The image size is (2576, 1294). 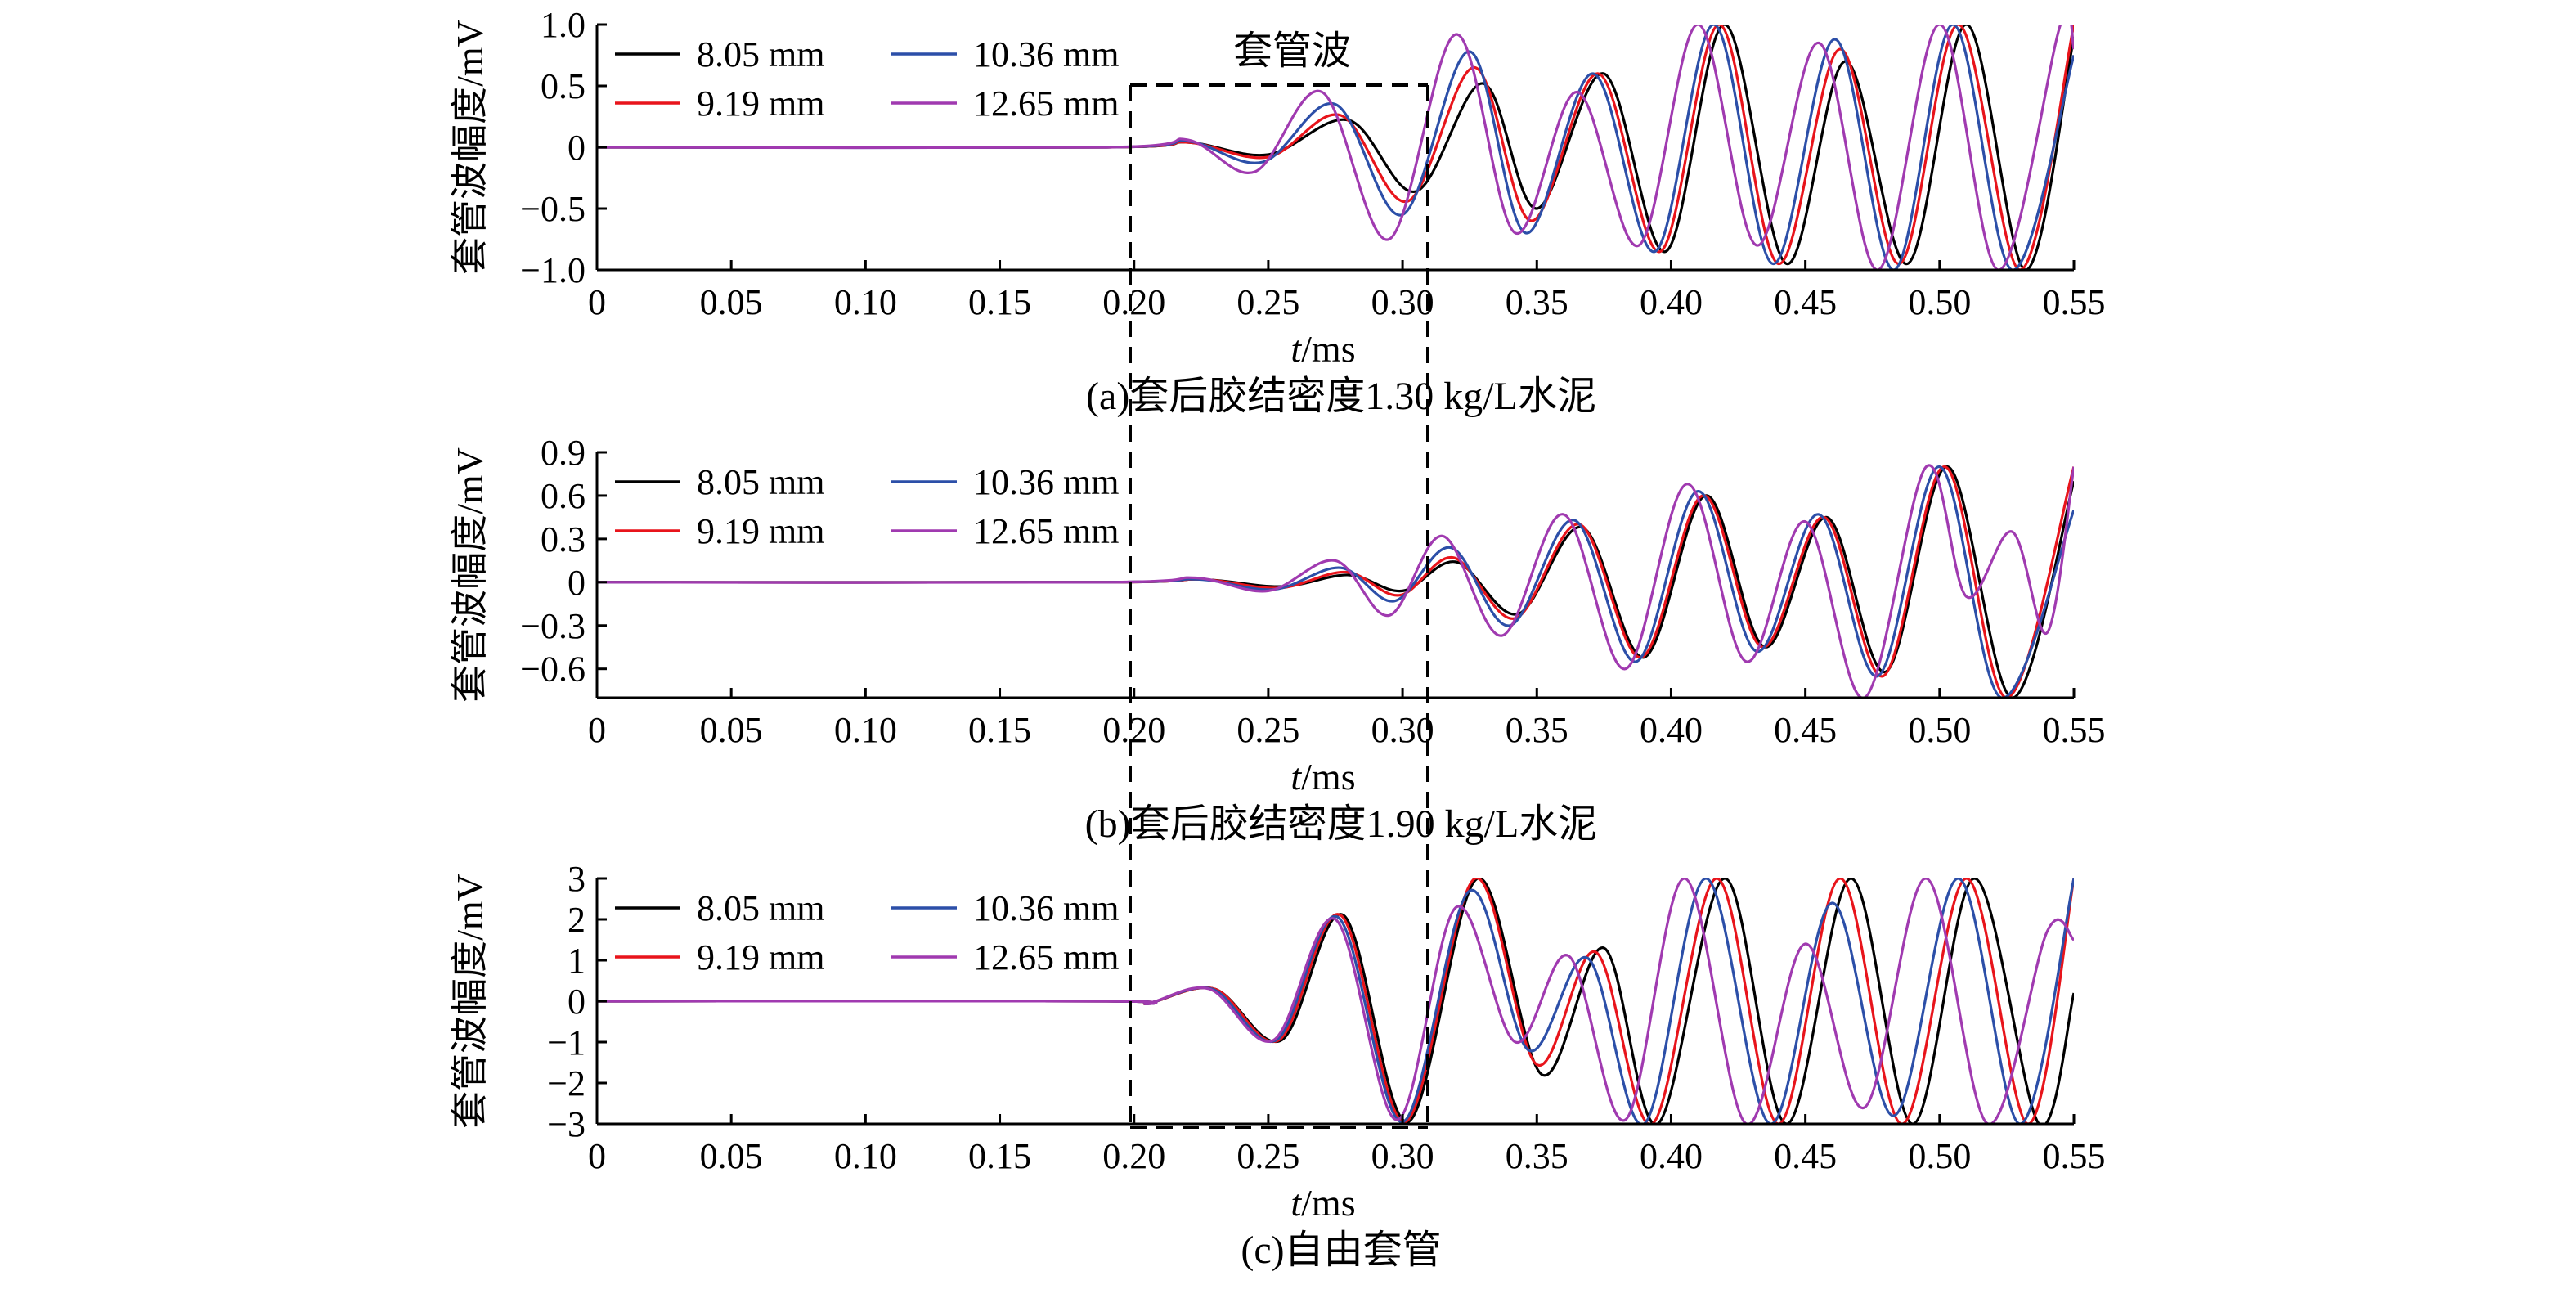 I want to click on subplot-caption: (a)套后胶结密度1.30 kg/L水泥, so click(x=1341, y=396).